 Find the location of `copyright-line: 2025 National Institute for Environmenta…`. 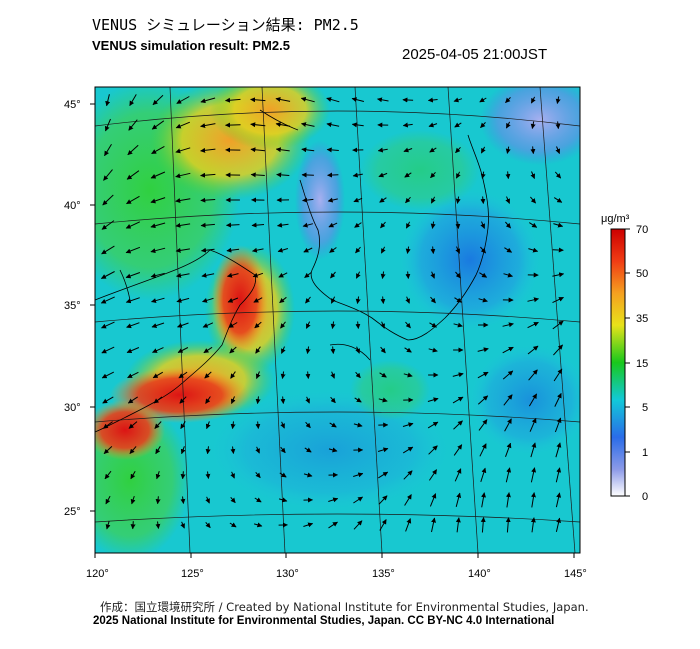

copyright-line: 2025 National Institute for Environmenta… is located at coordinates (324, 621).